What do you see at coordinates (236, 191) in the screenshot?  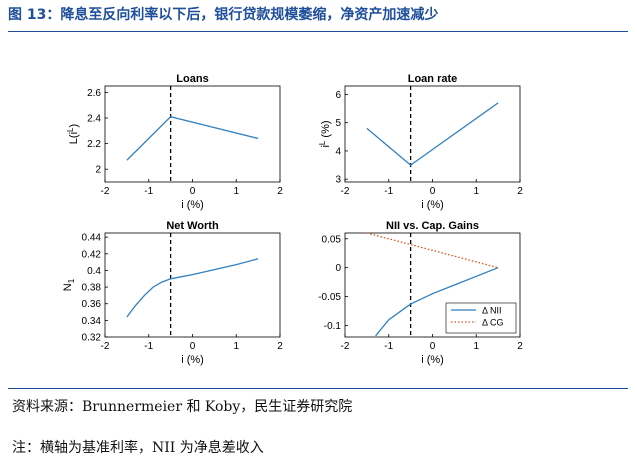 I see `chart-1-xtick-label: 1` at bounding box center [236, 191].